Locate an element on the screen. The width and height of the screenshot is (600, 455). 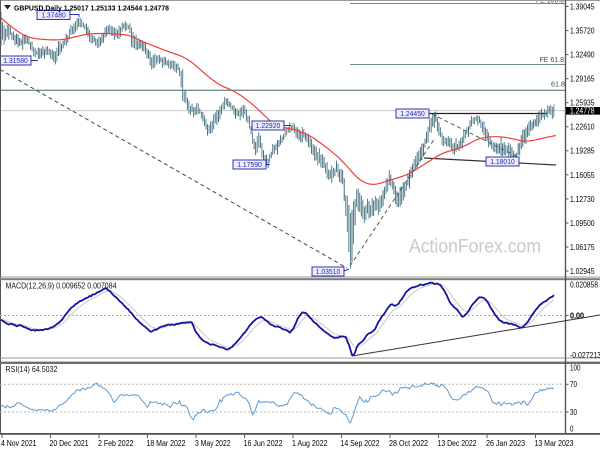
svg-text: 1.19285 is located at coordinates (582, 151).